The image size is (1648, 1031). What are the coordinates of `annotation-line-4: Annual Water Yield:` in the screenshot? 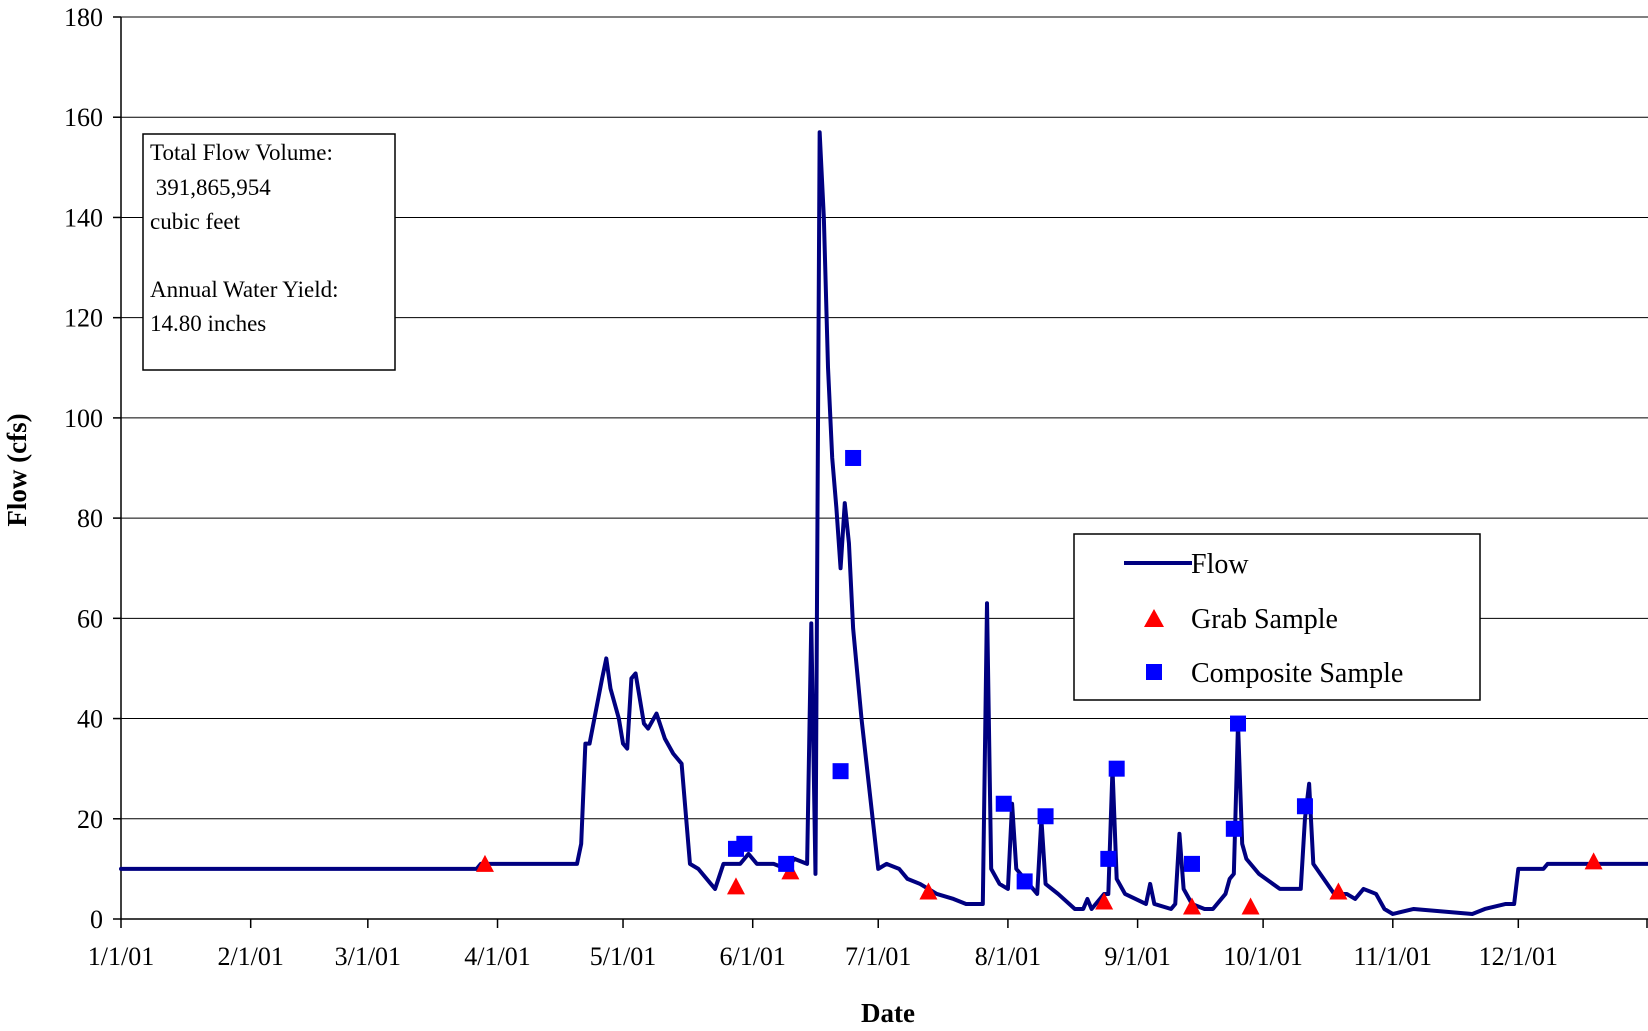 It's located at (244, 289).